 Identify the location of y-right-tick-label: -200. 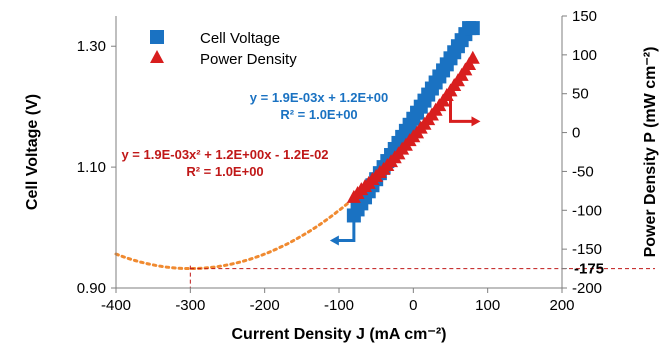
(587, 288).